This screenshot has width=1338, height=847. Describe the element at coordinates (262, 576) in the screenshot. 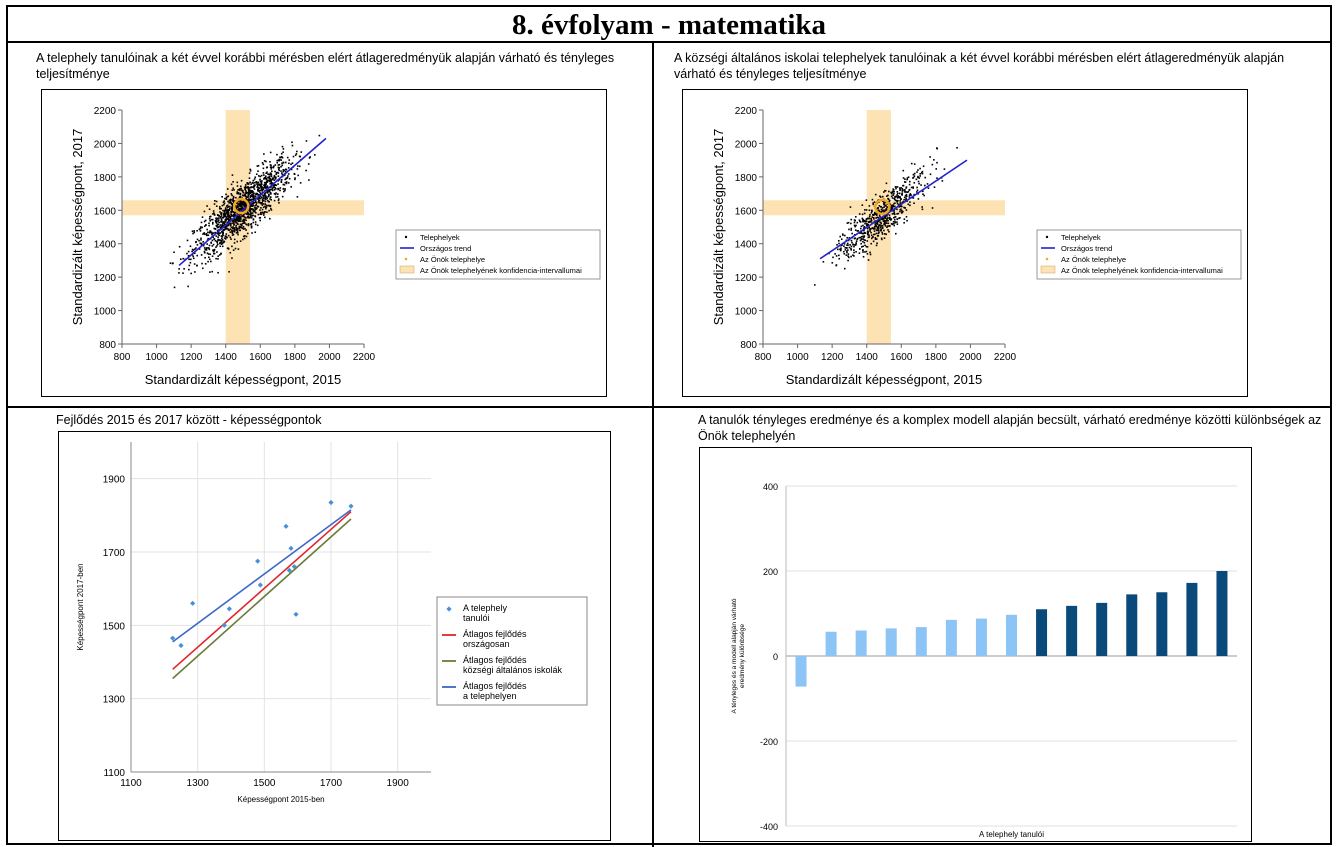

I see `series-line` at that location.